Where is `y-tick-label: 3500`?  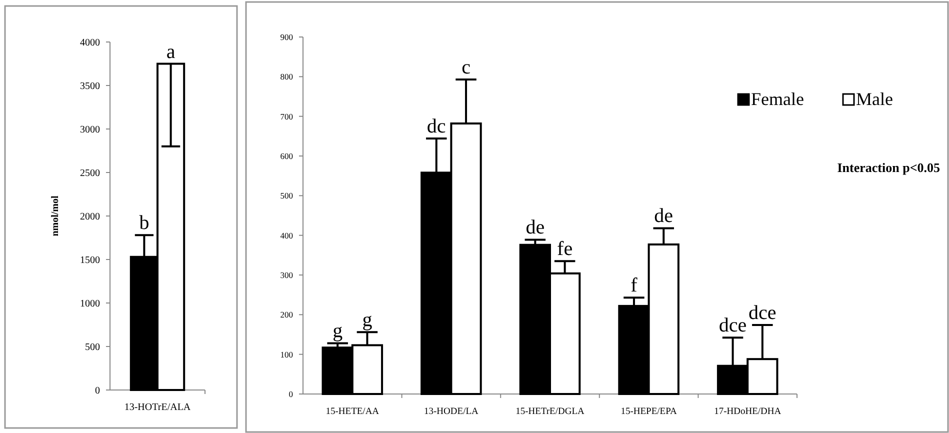
y-tick-label: 3500 is located at coordinates (90, 86).